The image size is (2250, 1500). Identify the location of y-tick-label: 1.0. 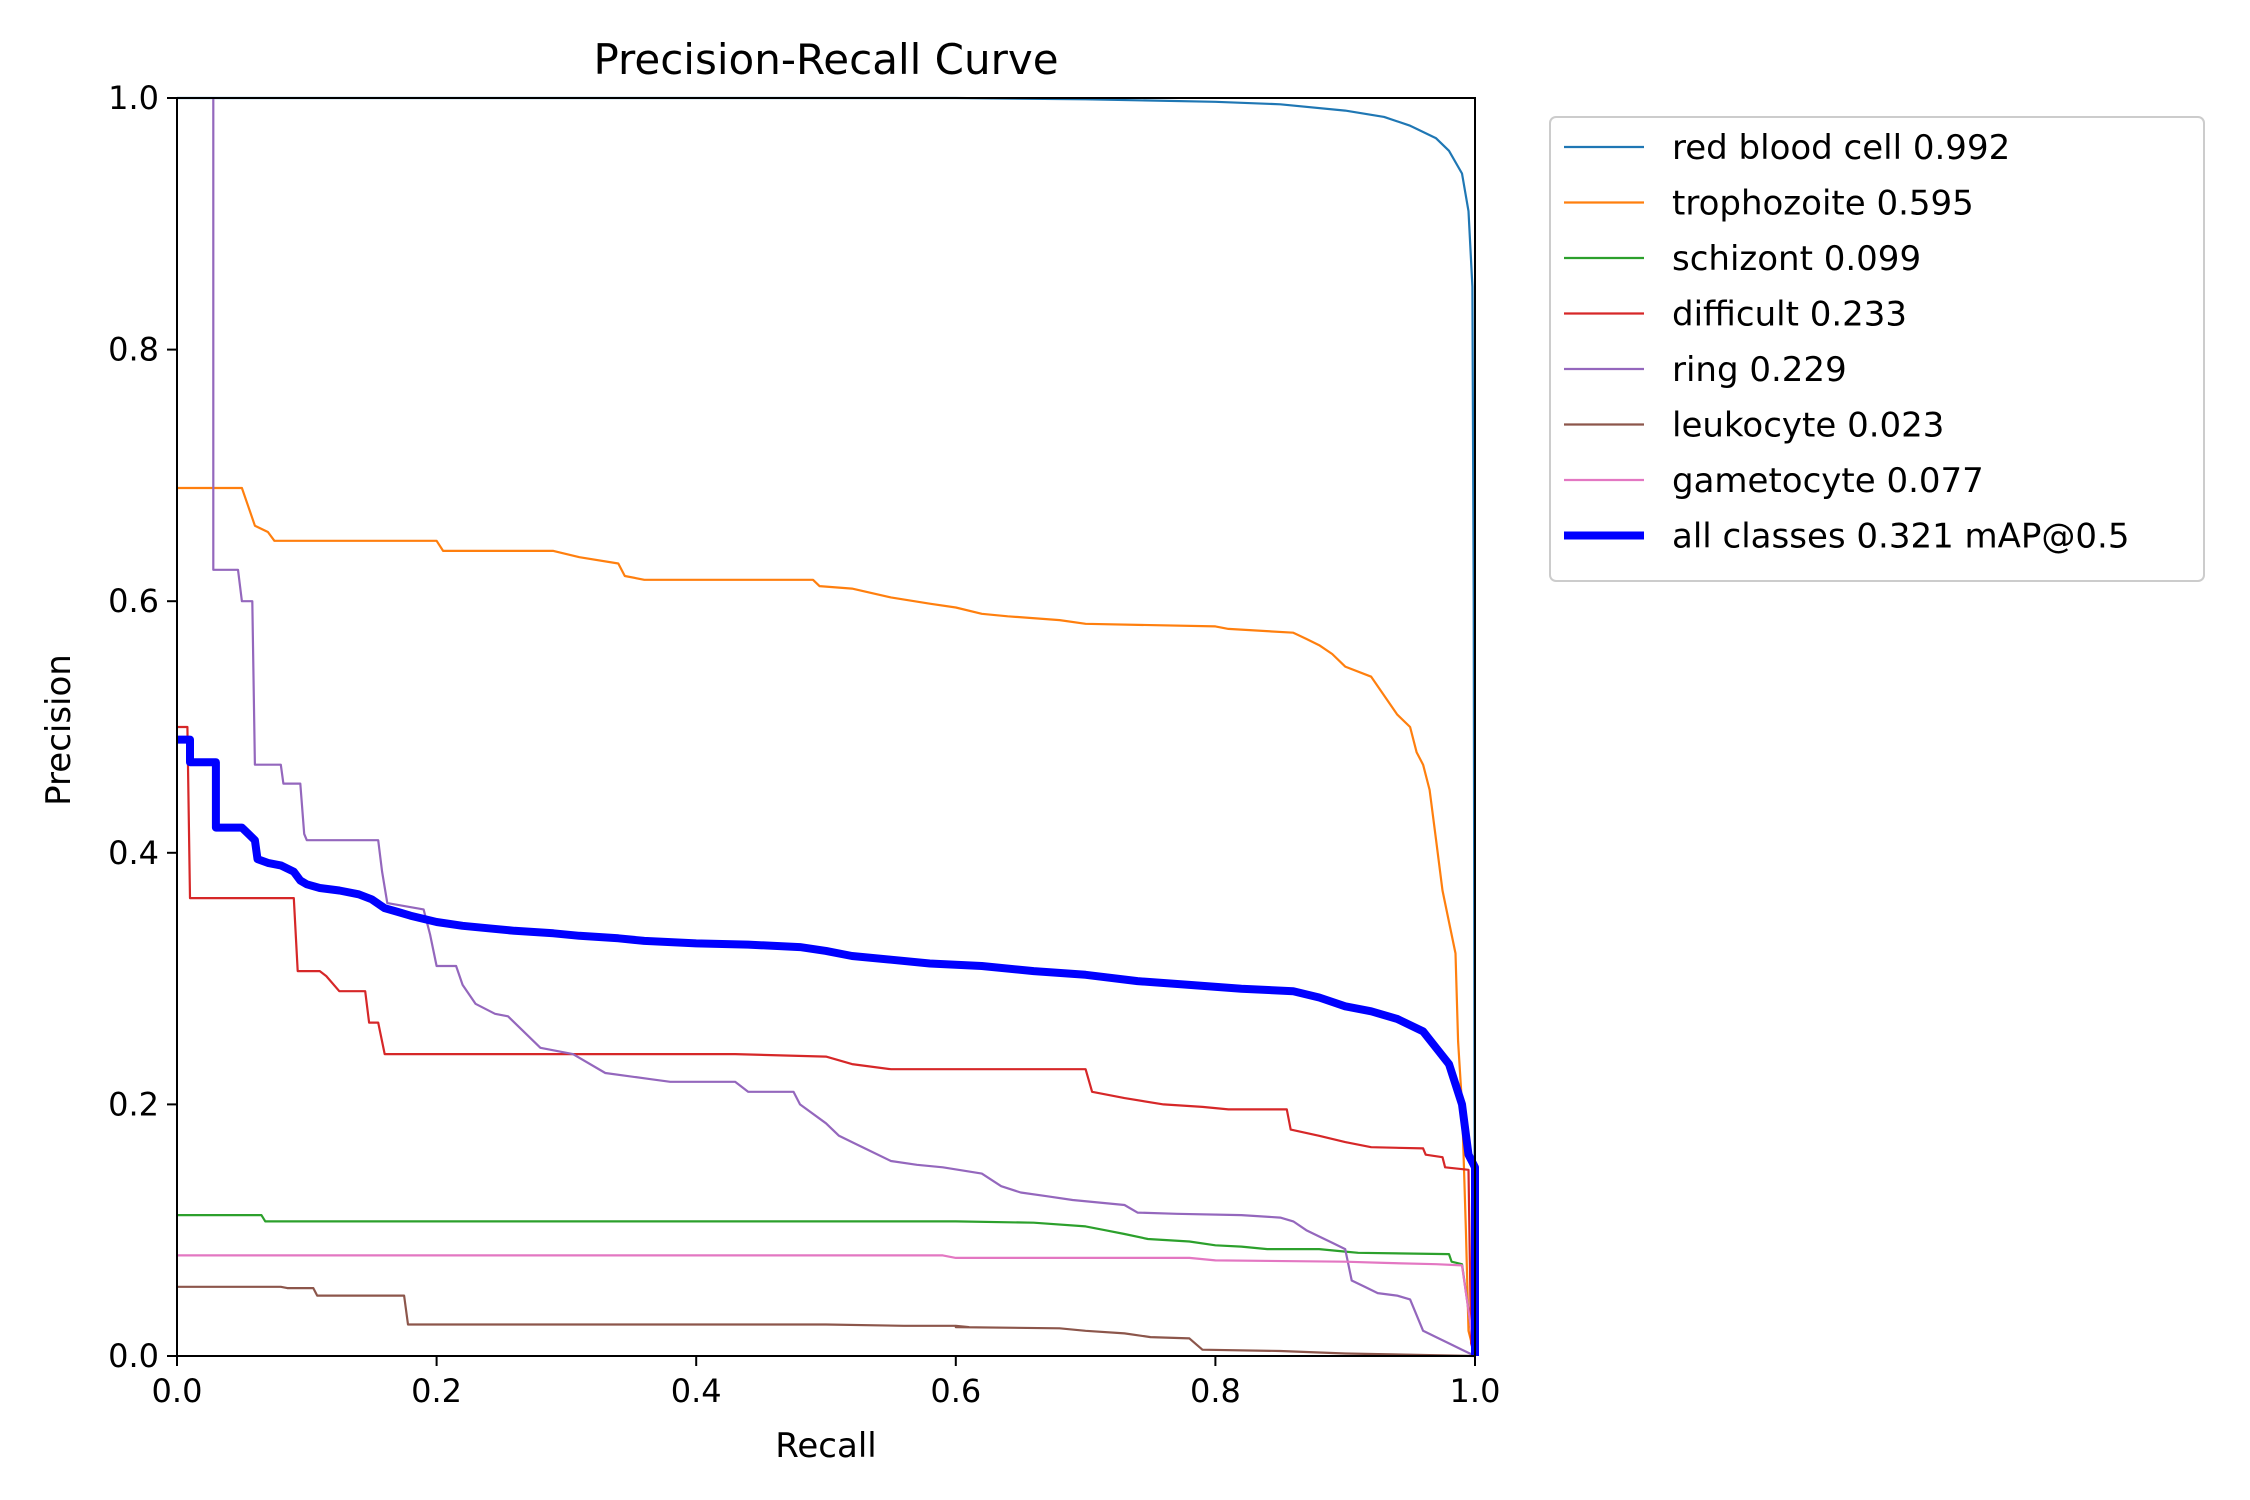
(133, 98).